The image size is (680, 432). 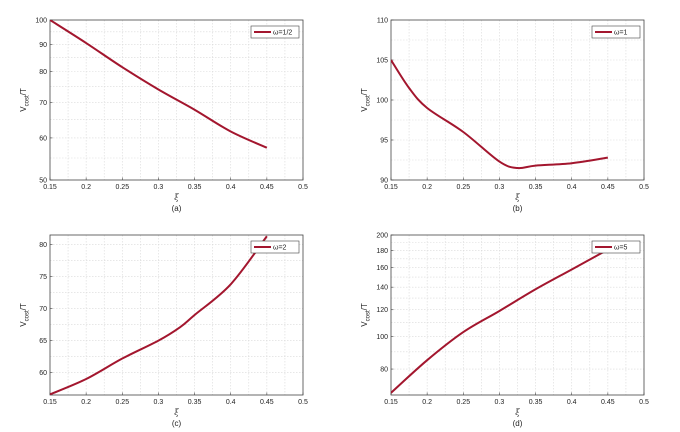 What do you see at coordinates (518, 208) in the screenshot?
I see `panel-caption: (b)` at bounding box center [518, 208].